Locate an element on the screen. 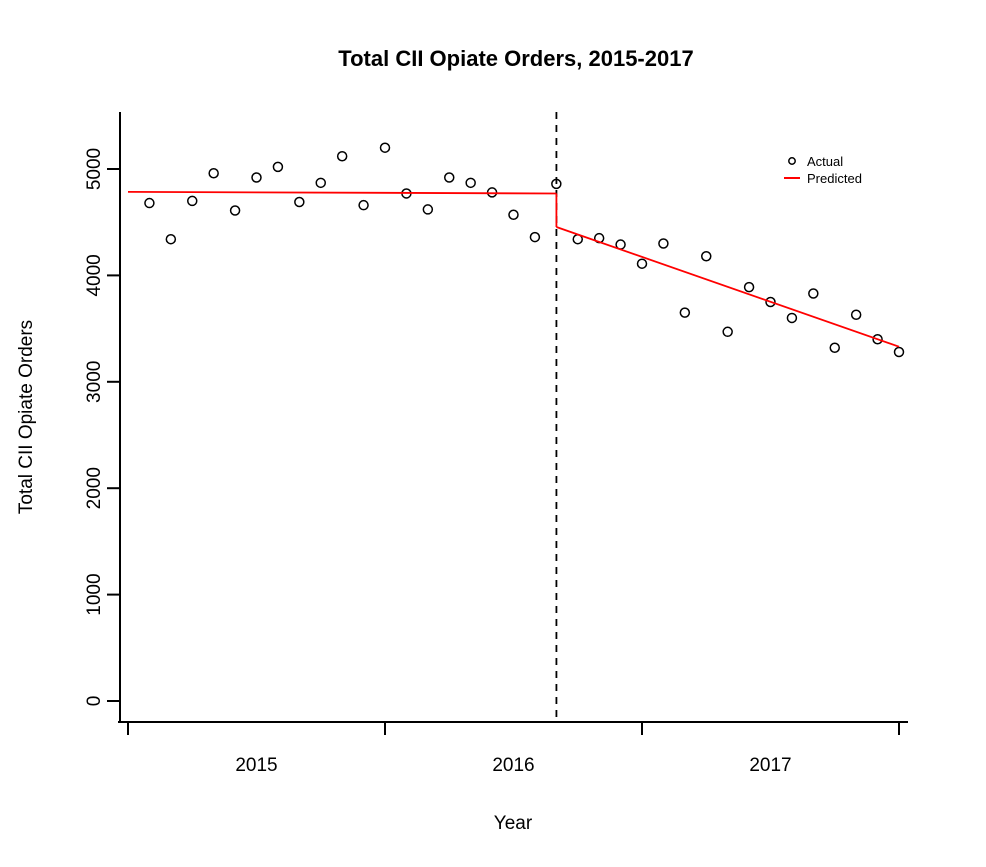 The image size is (986, 867). x-axis-title: Year is located at coordinates (513, 823).